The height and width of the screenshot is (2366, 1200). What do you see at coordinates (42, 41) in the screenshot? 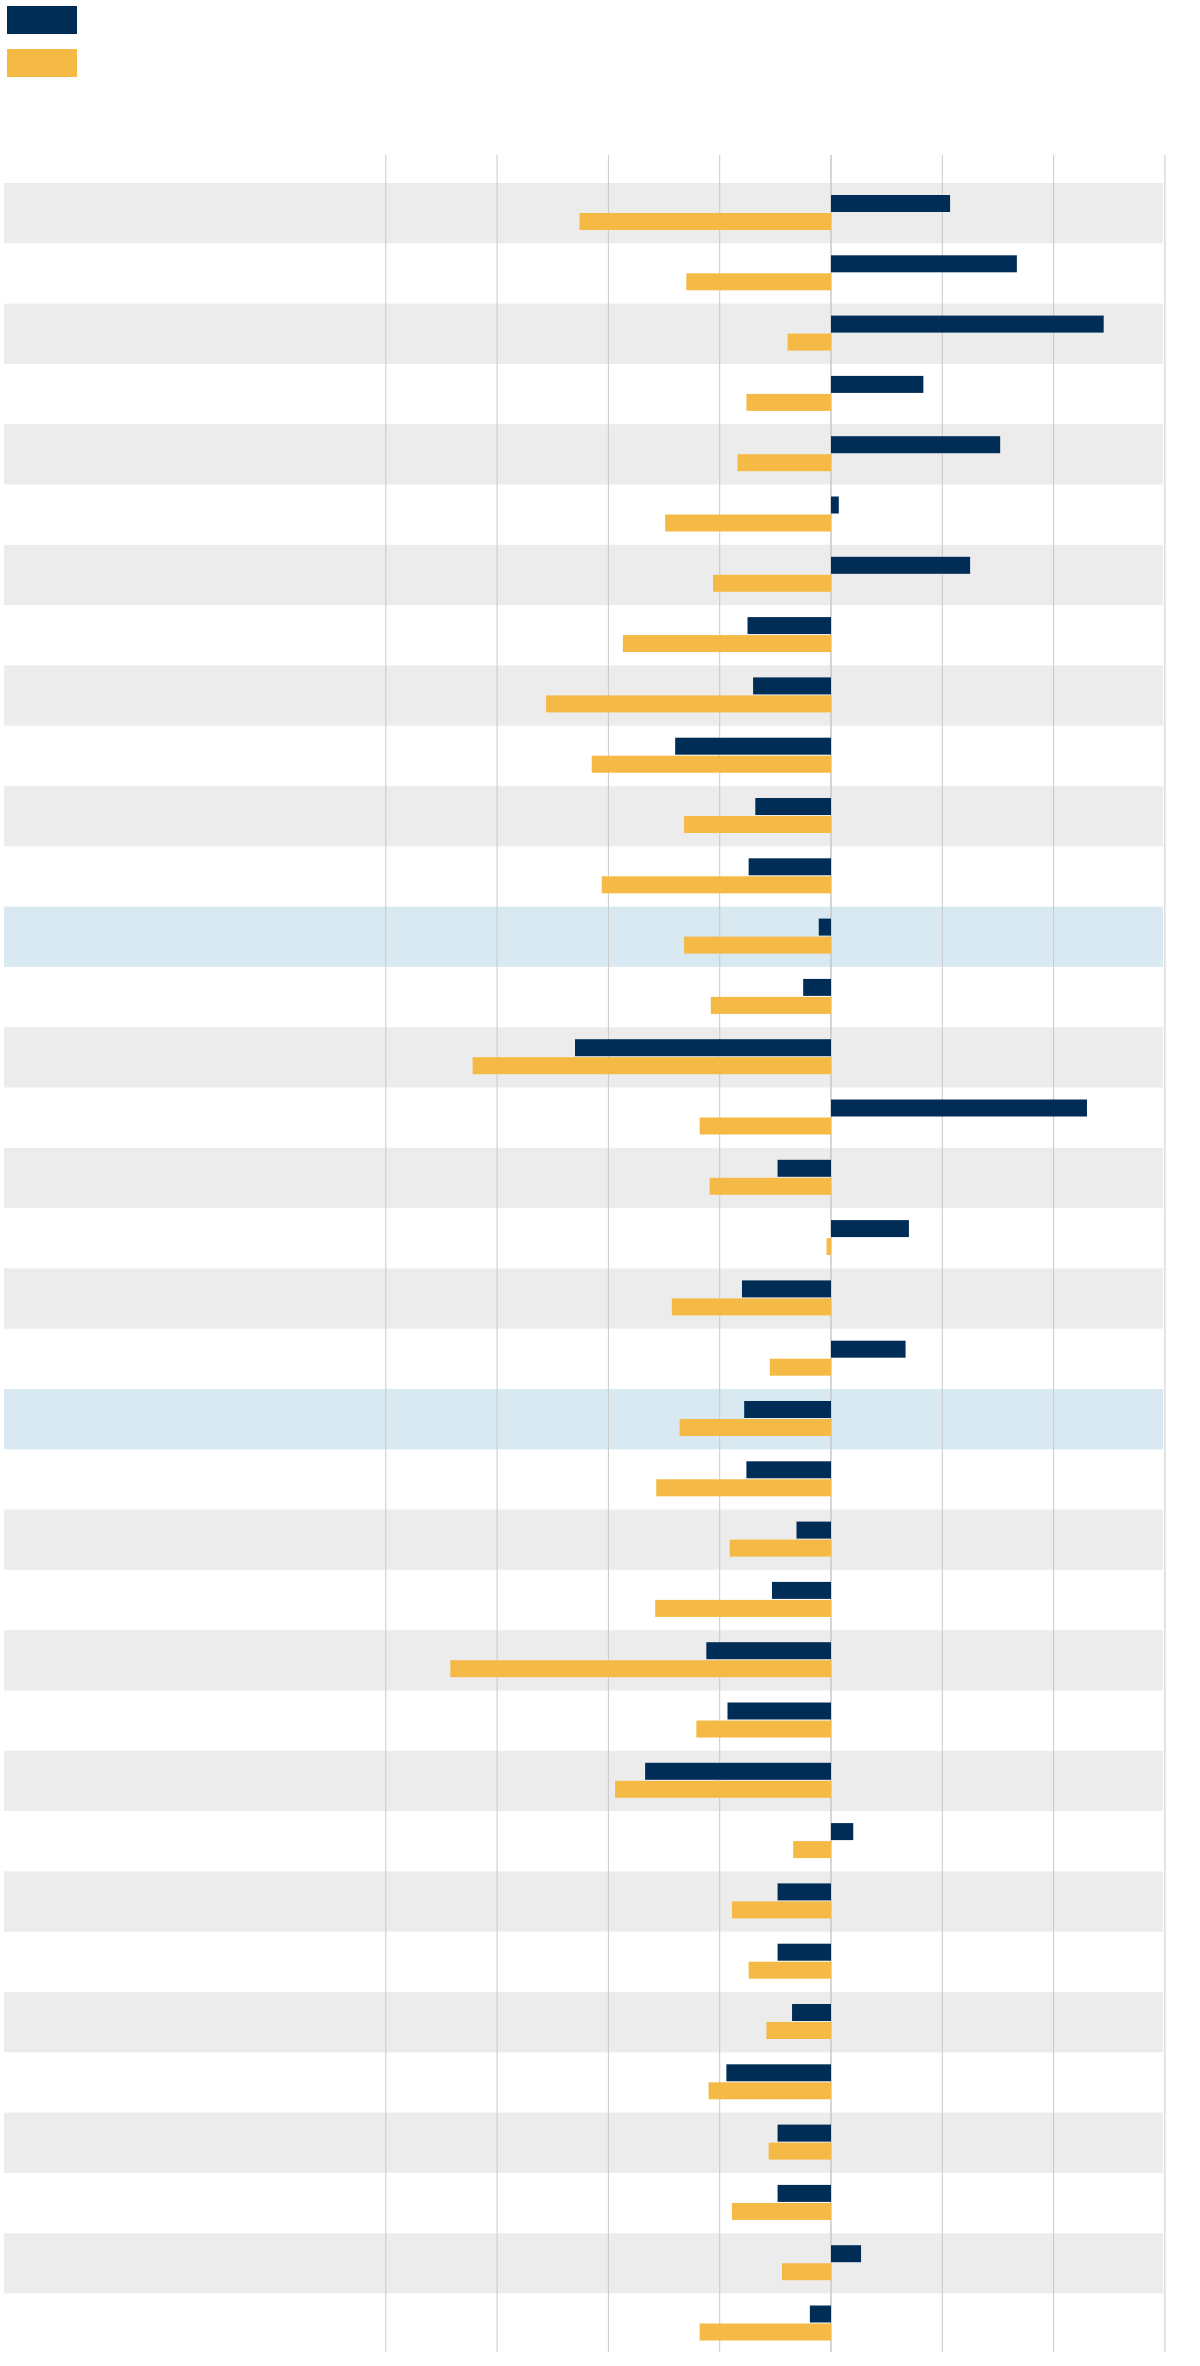
I see `legend` at bounding box center [42, 41].